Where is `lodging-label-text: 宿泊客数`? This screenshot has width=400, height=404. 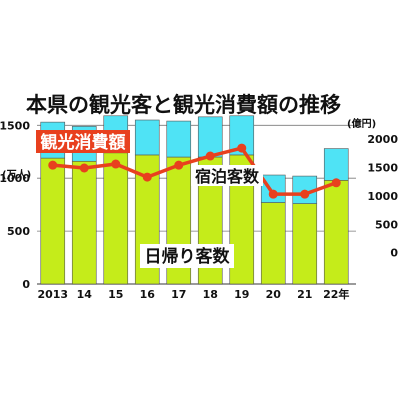
lodging-label-text: 宿泊客数 is located at coordinates (227, 176).